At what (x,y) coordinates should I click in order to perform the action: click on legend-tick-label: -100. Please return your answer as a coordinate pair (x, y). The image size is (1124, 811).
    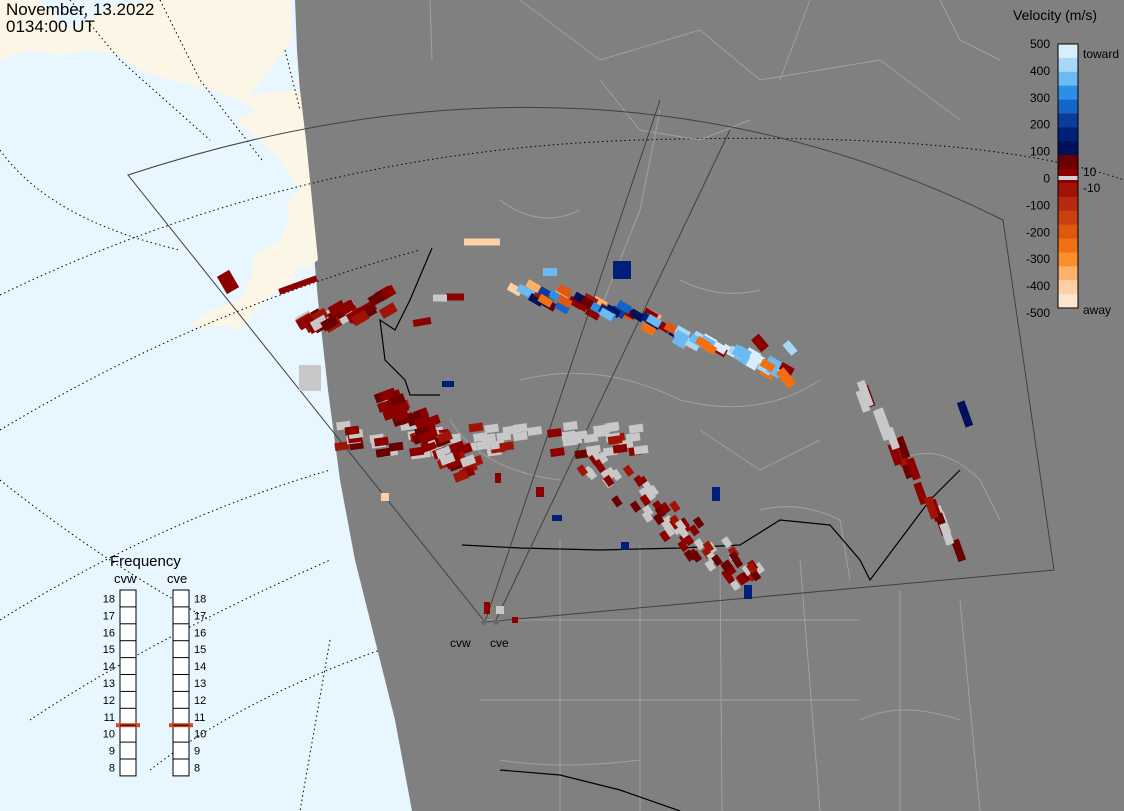
    Looking at the image, I should click on (1038, 205).